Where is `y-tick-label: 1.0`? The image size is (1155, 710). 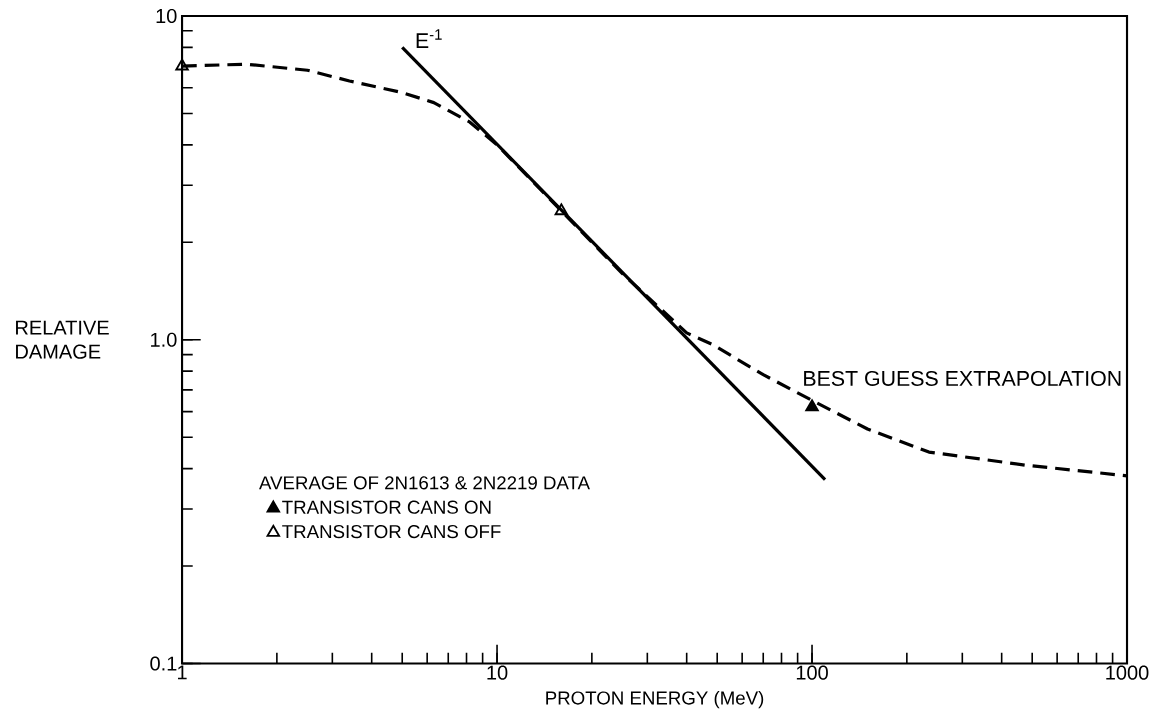 y-tick-label: 1.0 is located at coordinates (164, 339).